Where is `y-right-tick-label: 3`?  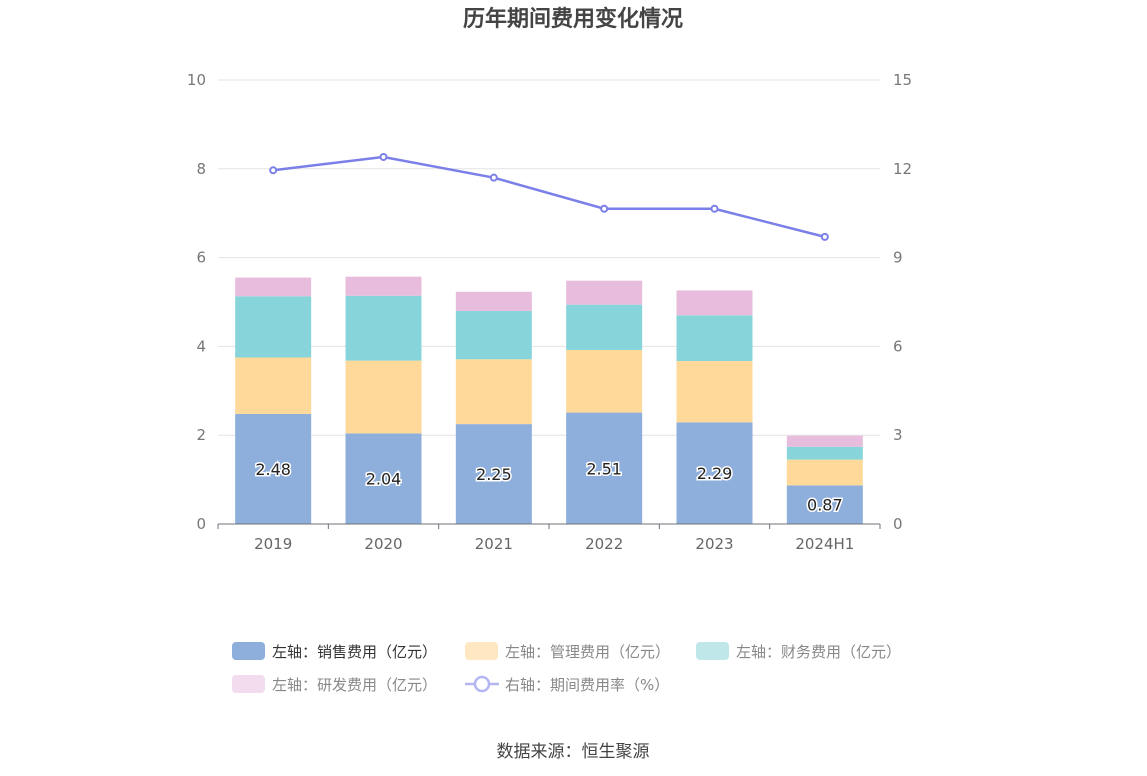 y-right-tick-label: 3 is located at coordinates (898, 435).